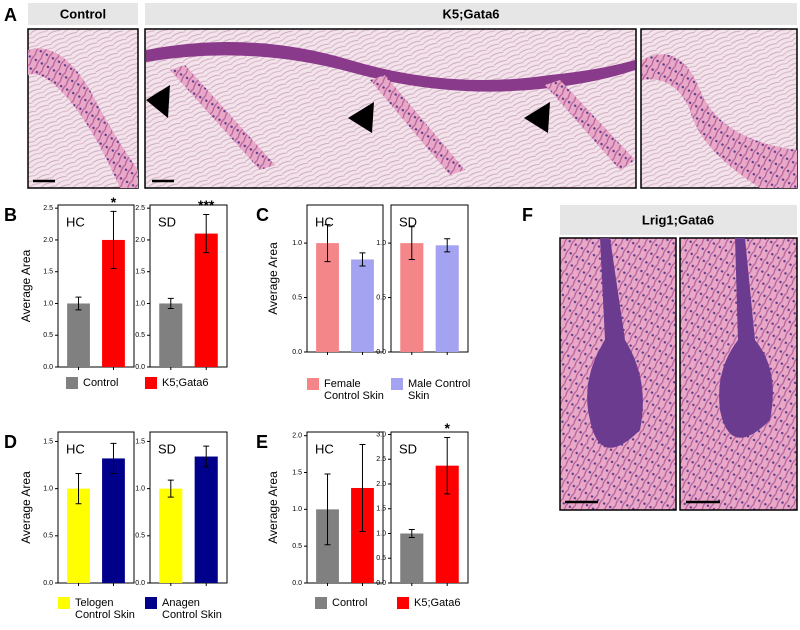 Image resolution: width=800 pixels, height=630 pixels. What do you see at coordinates (439, 390) in the screenshot?
I see `legend-label: Male Control Skin` at bounding box center [439, 390].